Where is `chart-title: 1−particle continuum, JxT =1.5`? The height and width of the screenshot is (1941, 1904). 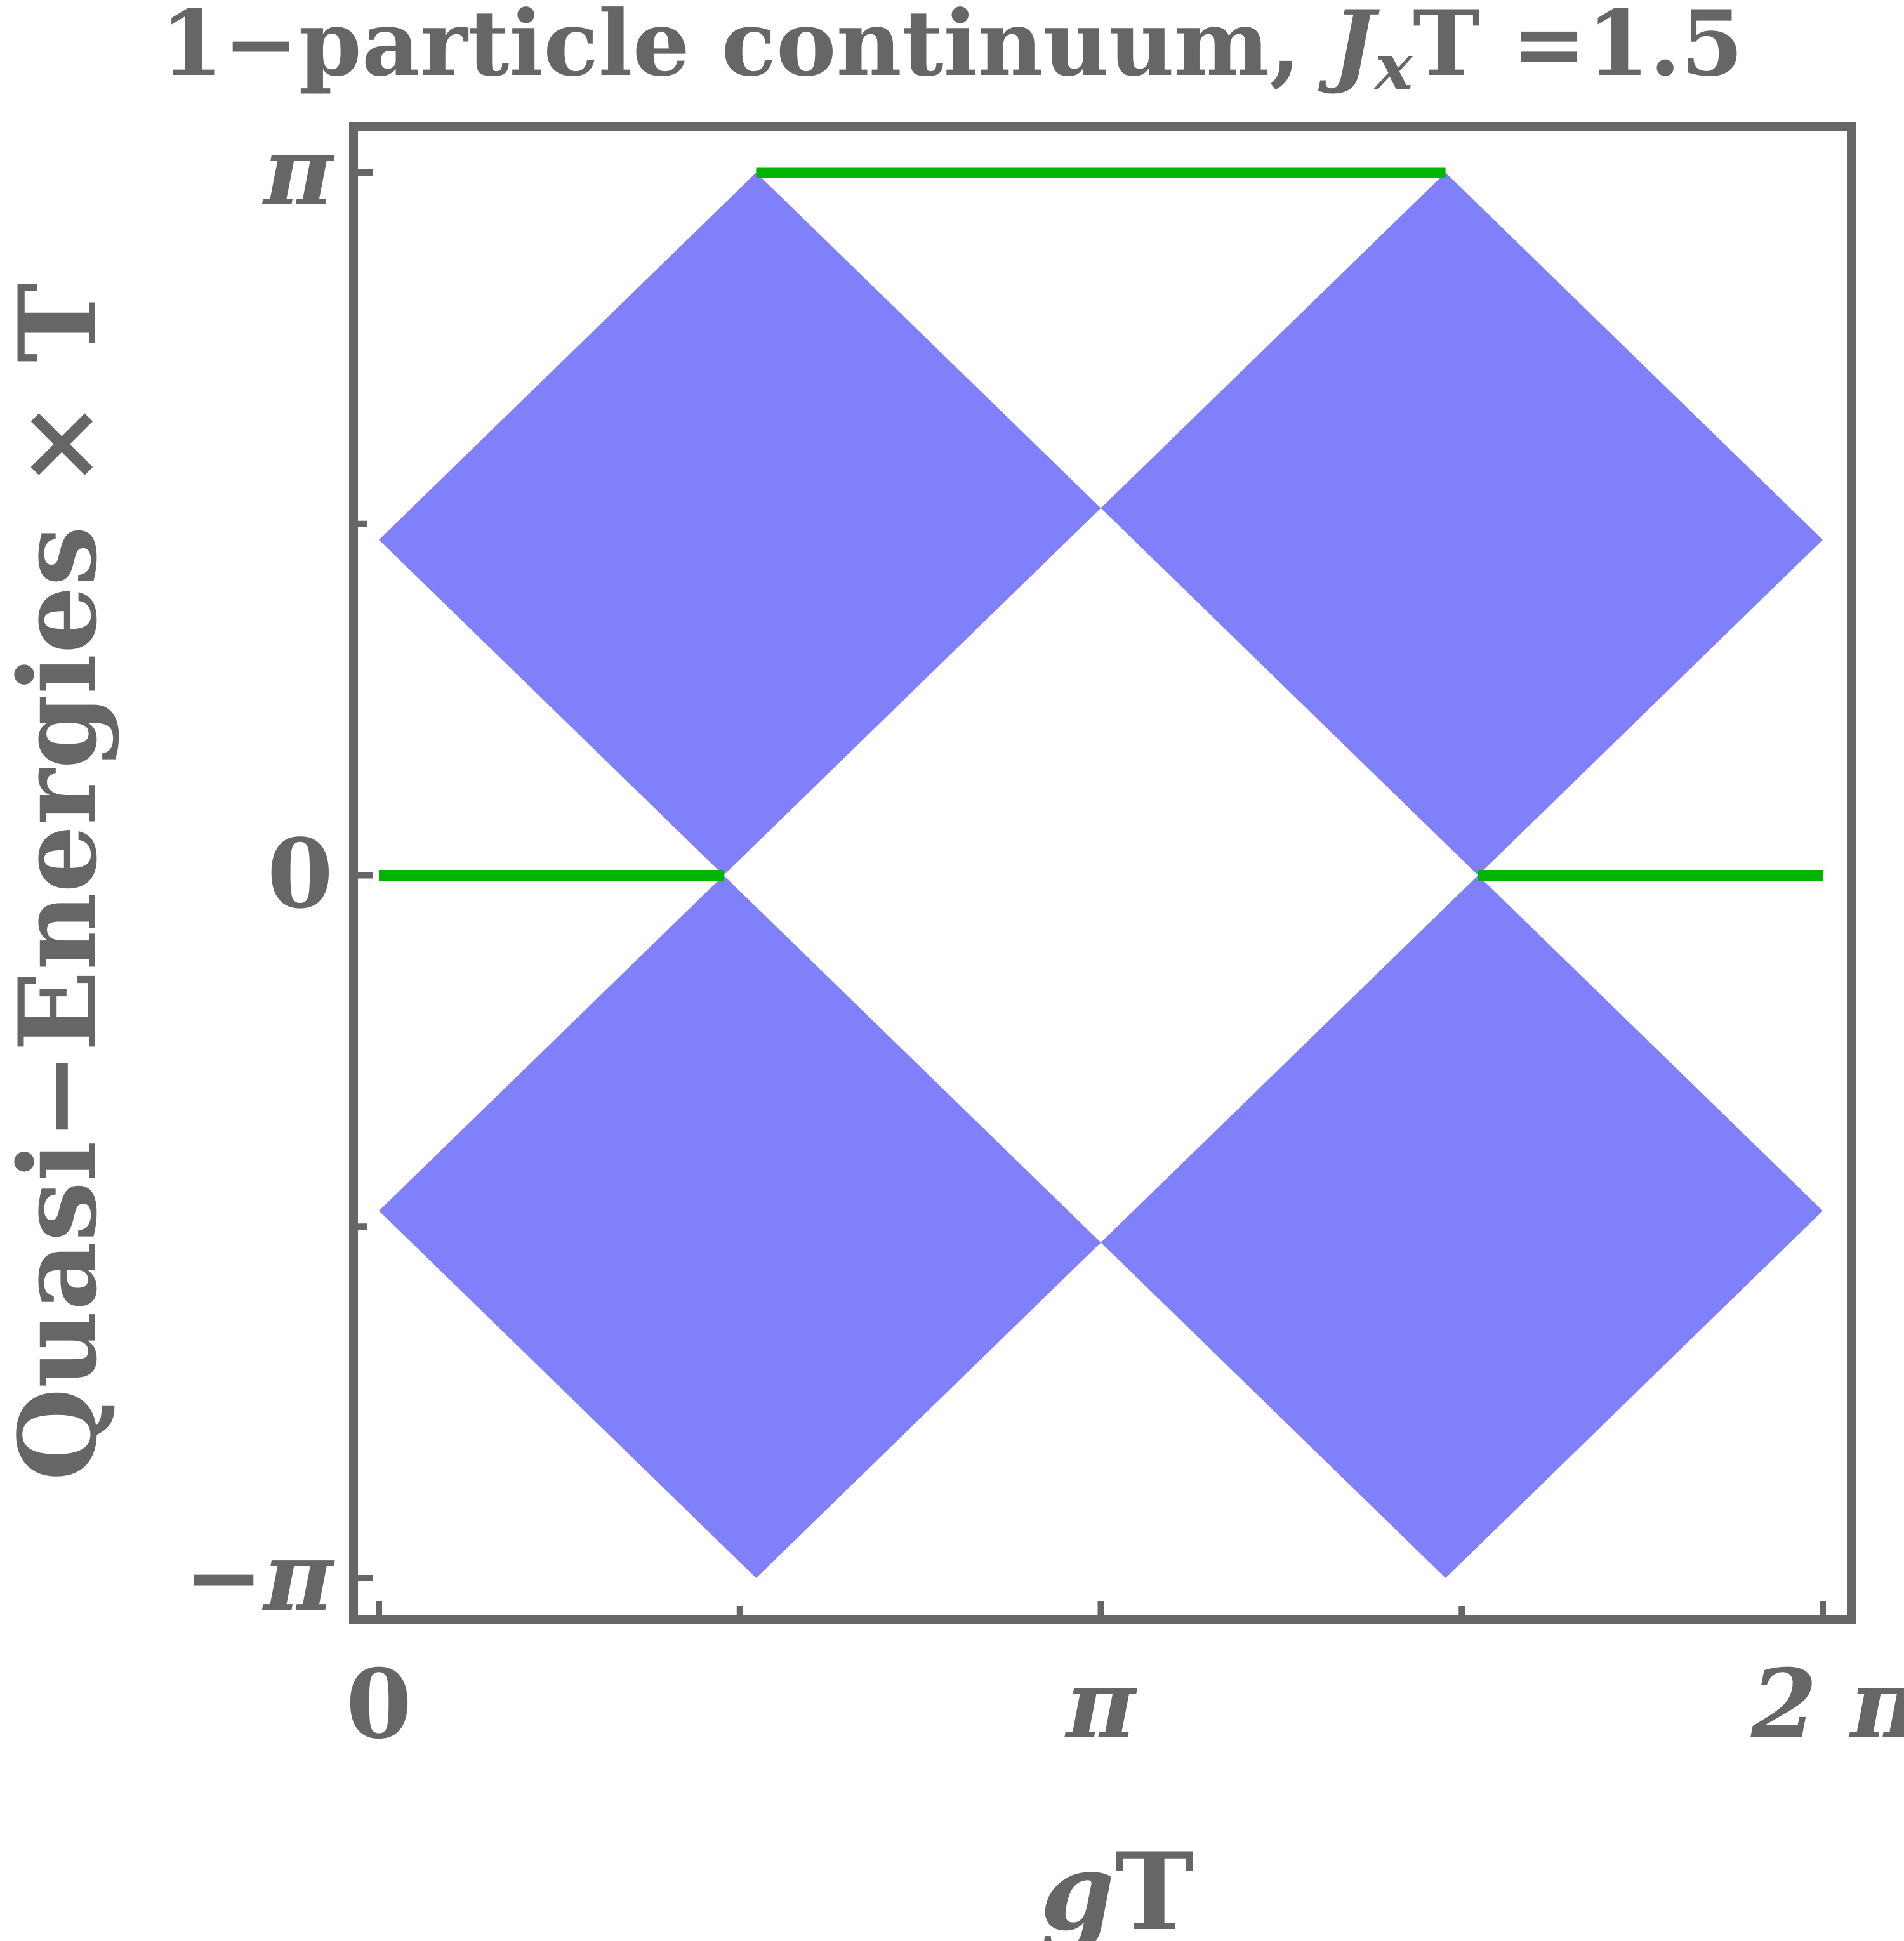 chart-title: 1−particle continuum, JxT =1.5 is located at coordinates (952, 52).